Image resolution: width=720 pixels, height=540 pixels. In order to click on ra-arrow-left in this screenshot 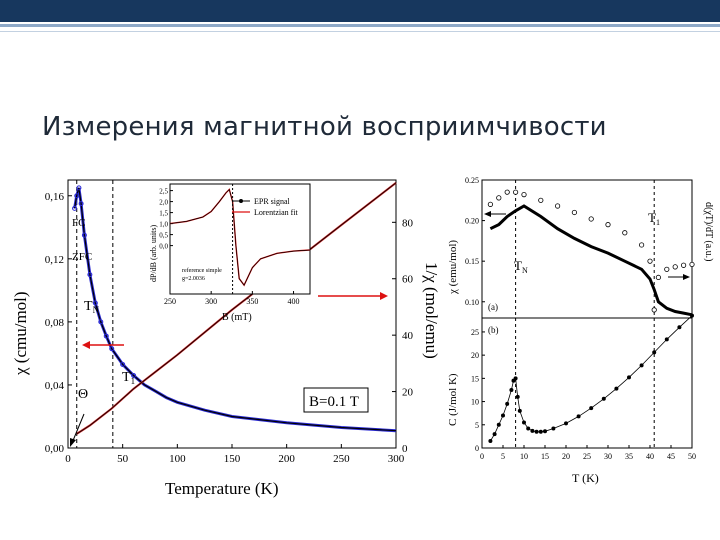, I will do `click(495, 214)`.